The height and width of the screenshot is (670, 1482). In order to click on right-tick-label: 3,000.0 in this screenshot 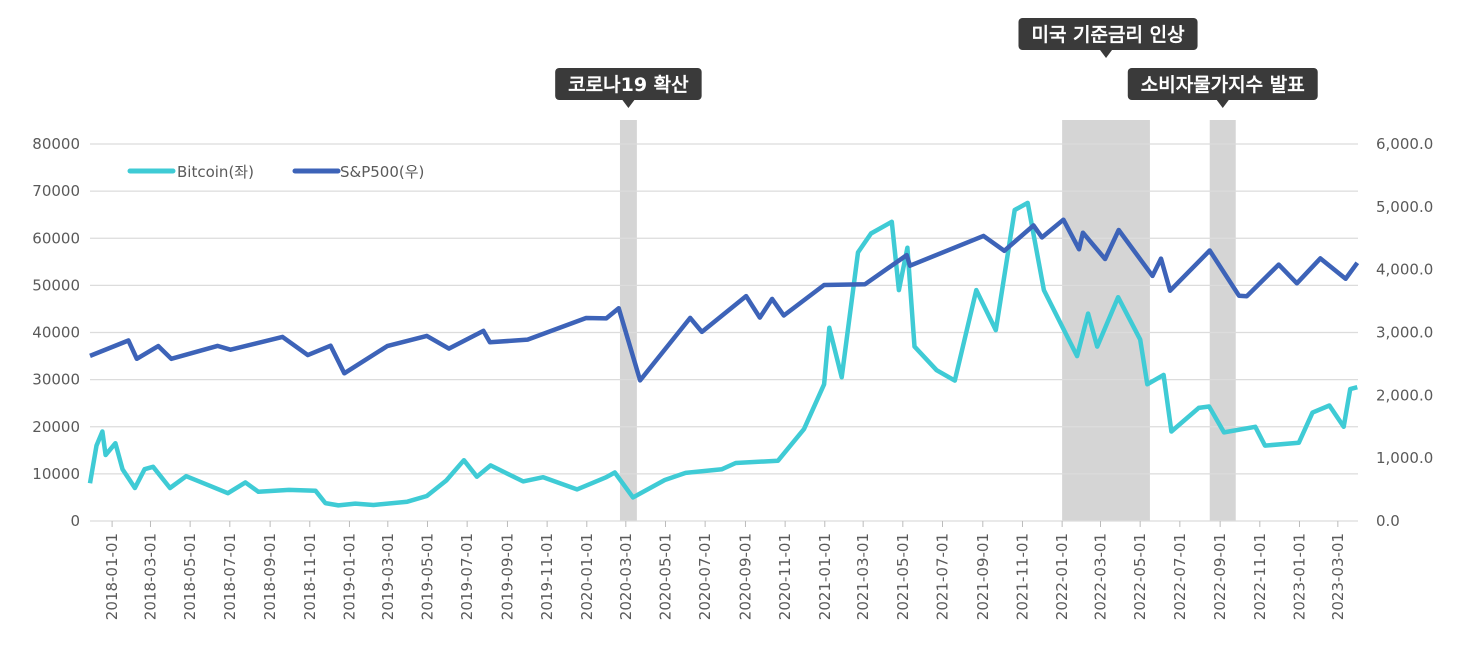, I will do `click(1404, 333)`.